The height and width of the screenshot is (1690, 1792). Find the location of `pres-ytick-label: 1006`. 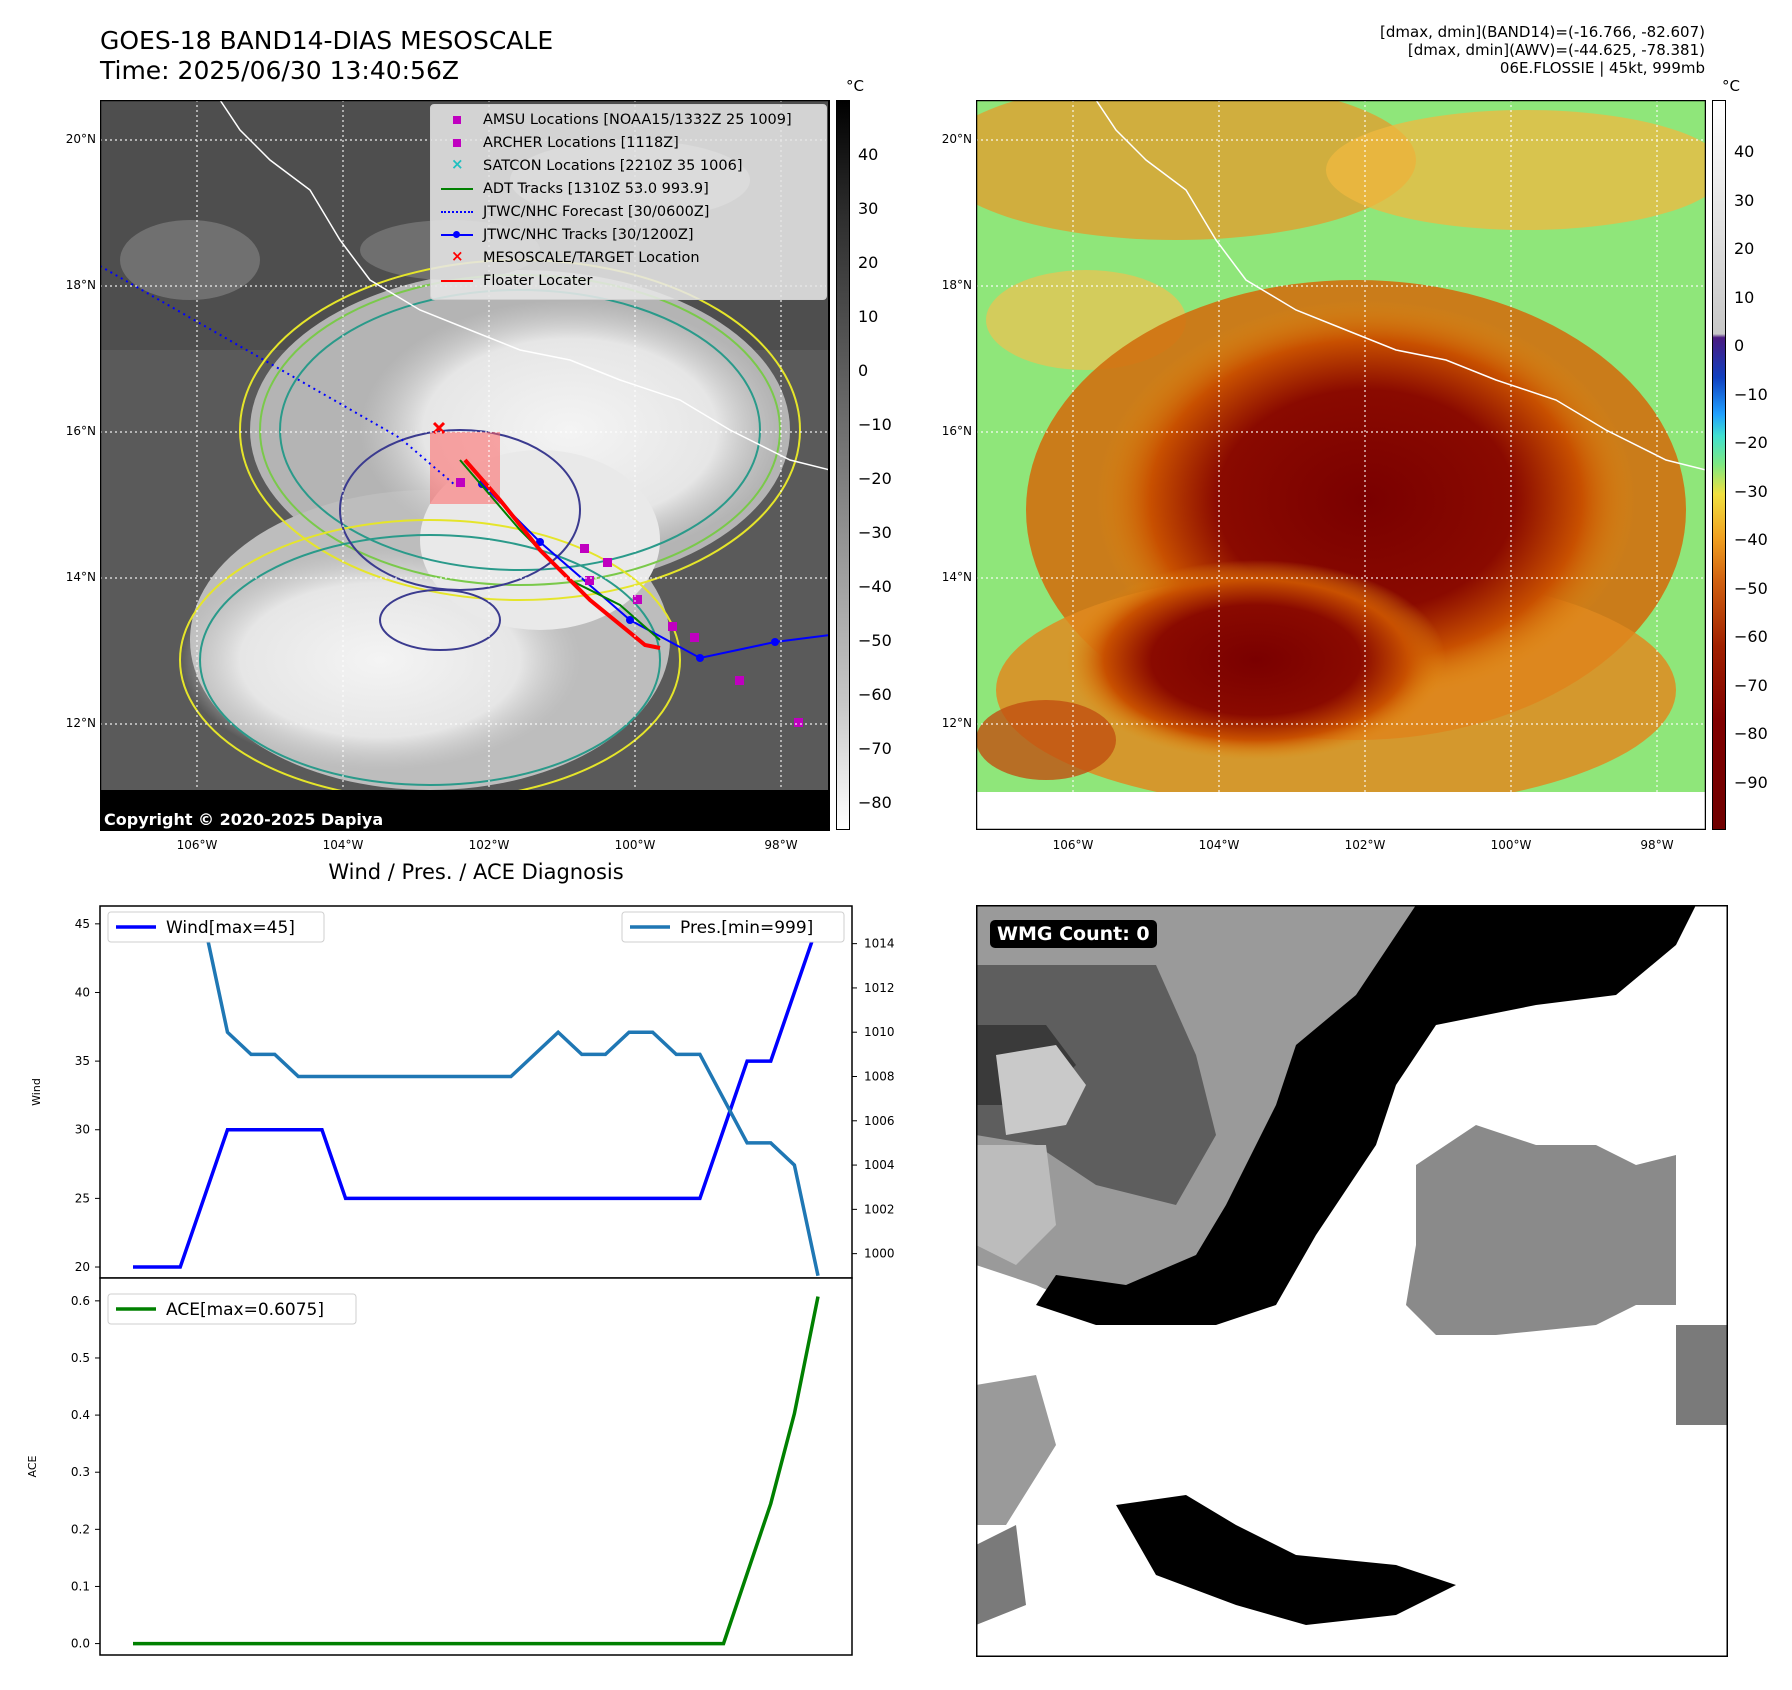

pres-ytick-label: 1006 is located at coordinates (879, 1121).